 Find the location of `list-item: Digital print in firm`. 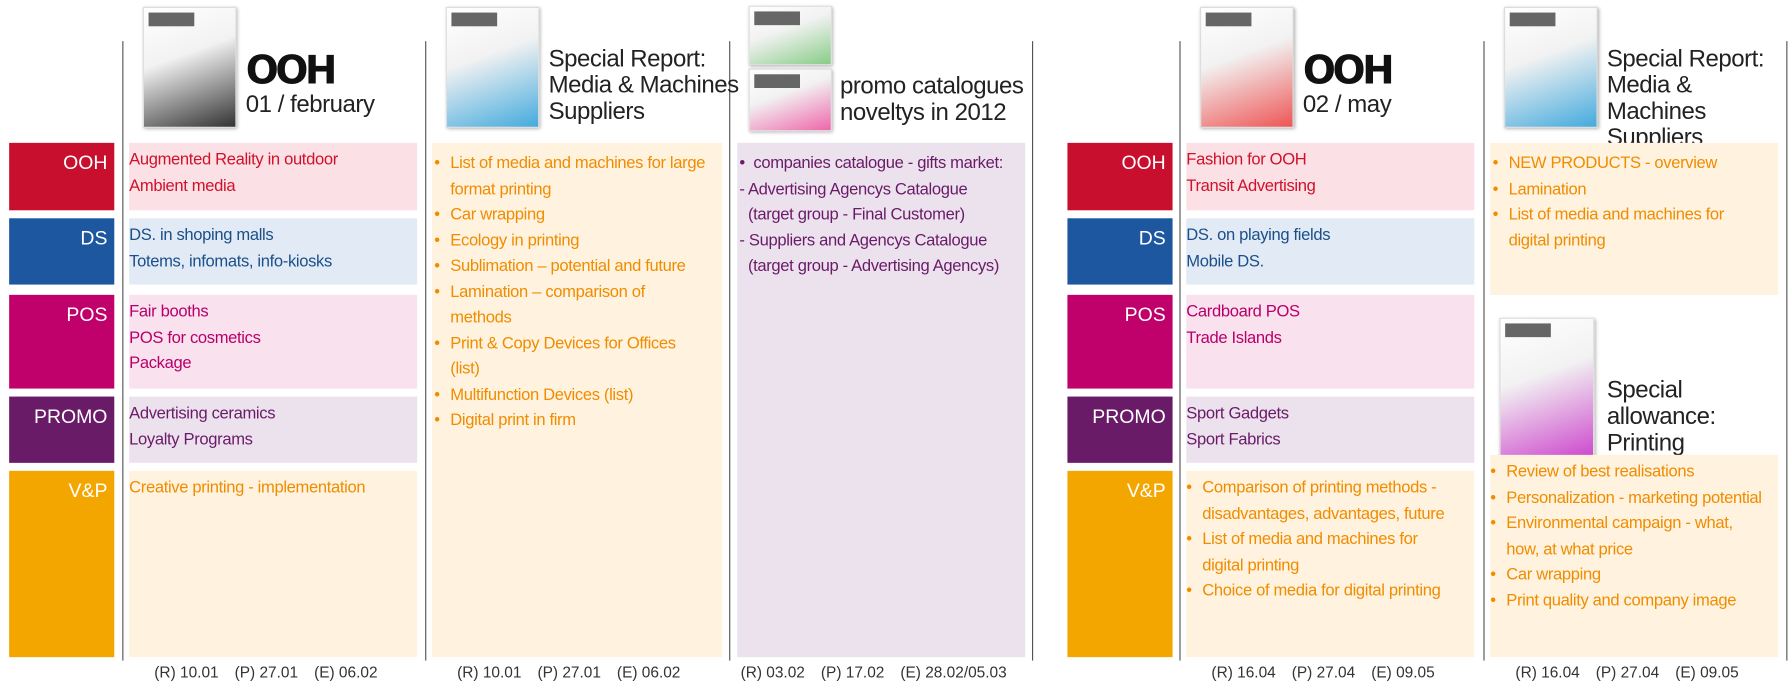

list-item: Digital print in firm is located at coordinates (571, 421).